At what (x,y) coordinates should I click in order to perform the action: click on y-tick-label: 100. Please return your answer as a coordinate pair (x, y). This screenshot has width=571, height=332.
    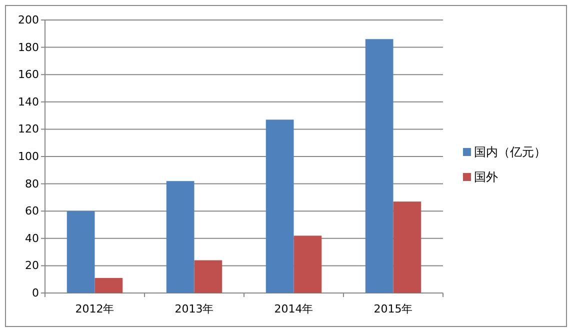
    Looking at the image, I should click on (28, 156).